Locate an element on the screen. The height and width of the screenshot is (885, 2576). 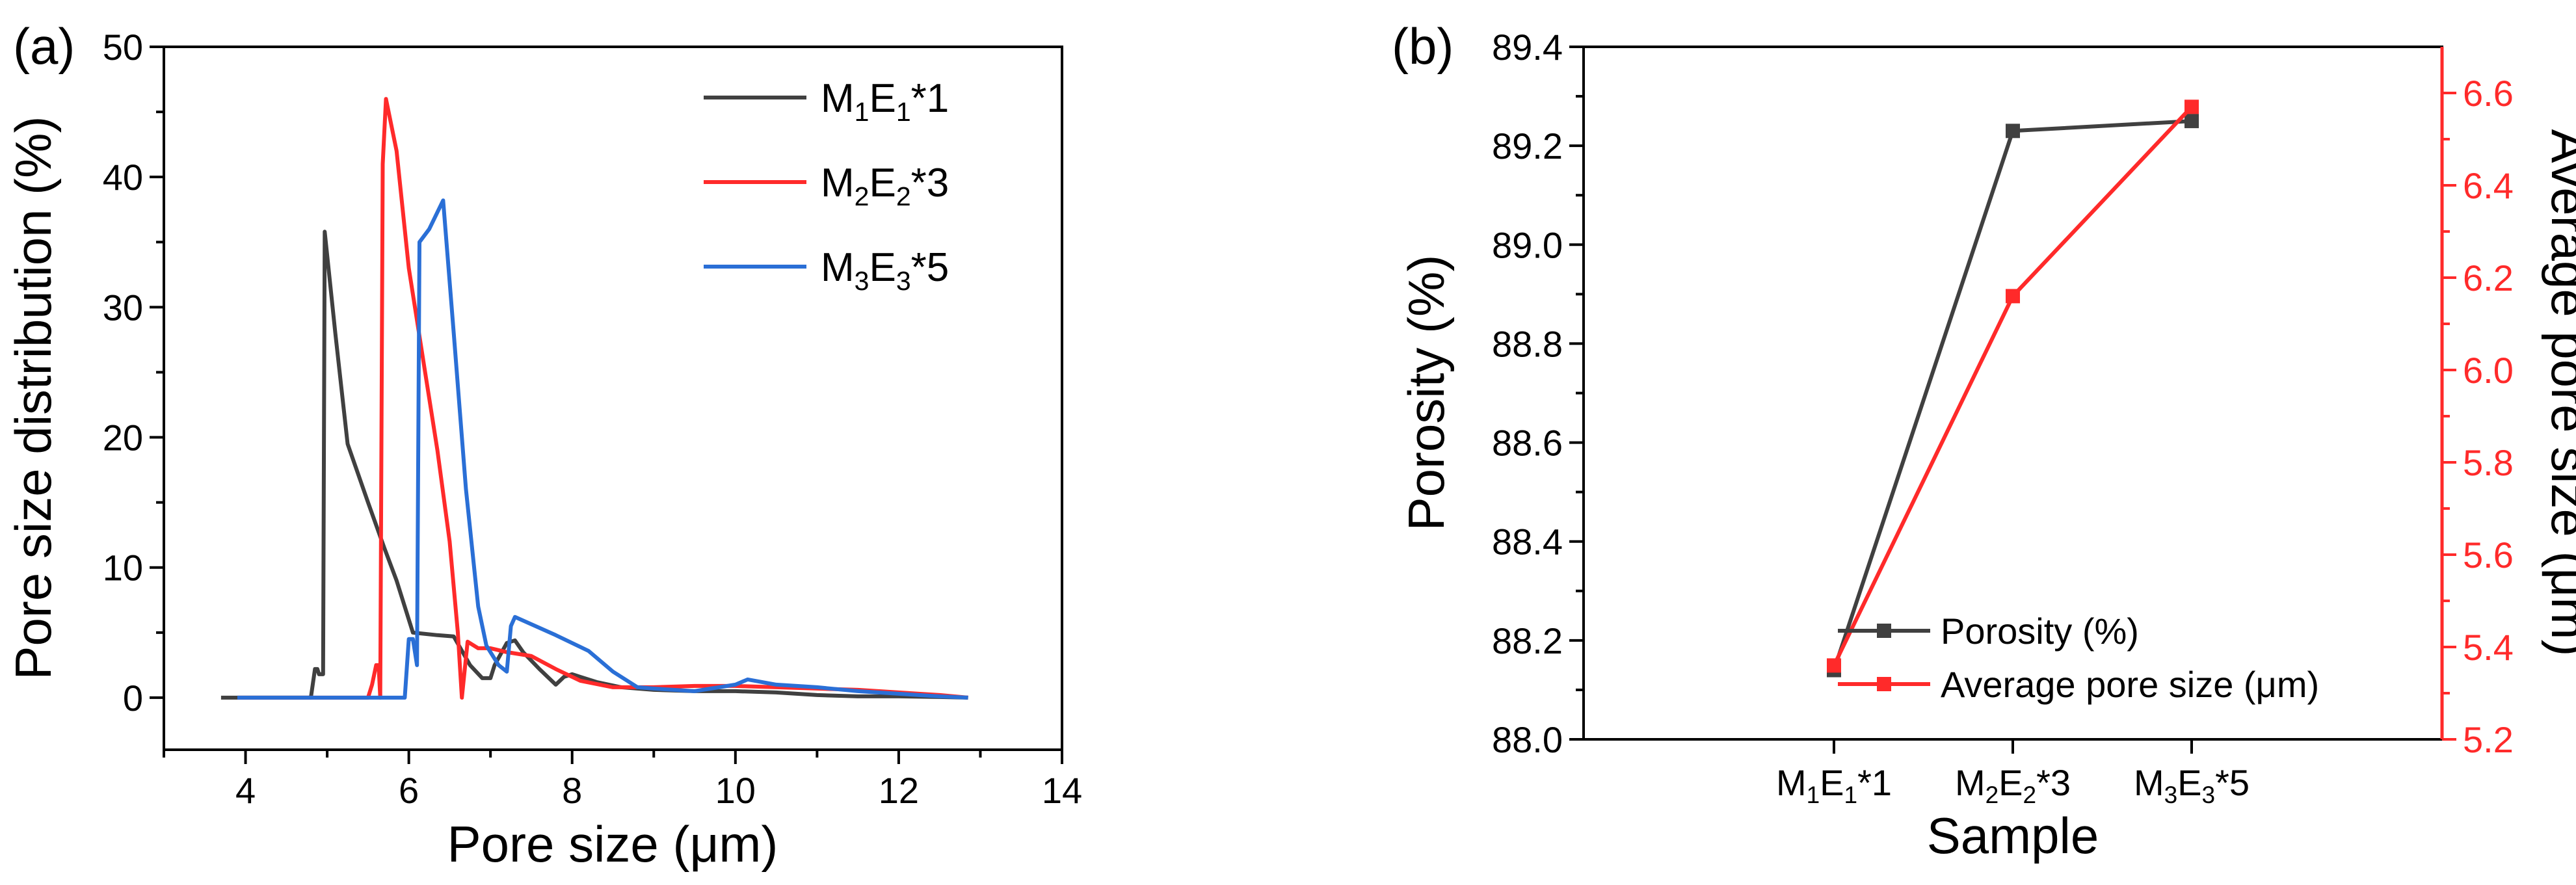
panel-a-y-tick-label: 30 is located at coordinates (123, 308).